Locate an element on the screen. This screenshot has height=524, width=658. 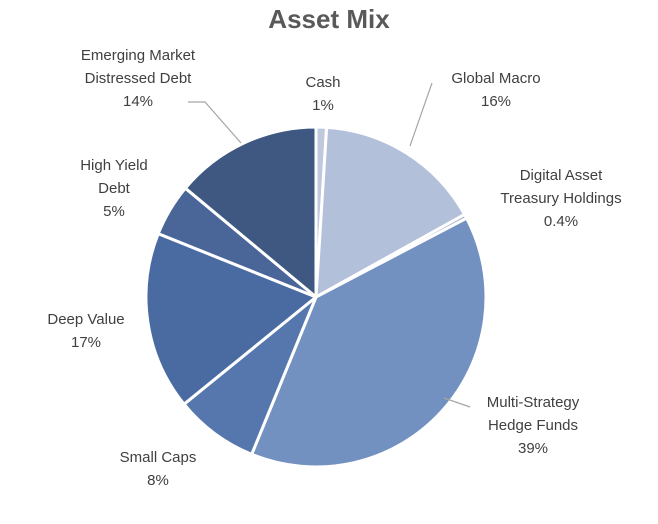
slice-label-line: Distressed Debt is located at coordinates (139, 78).